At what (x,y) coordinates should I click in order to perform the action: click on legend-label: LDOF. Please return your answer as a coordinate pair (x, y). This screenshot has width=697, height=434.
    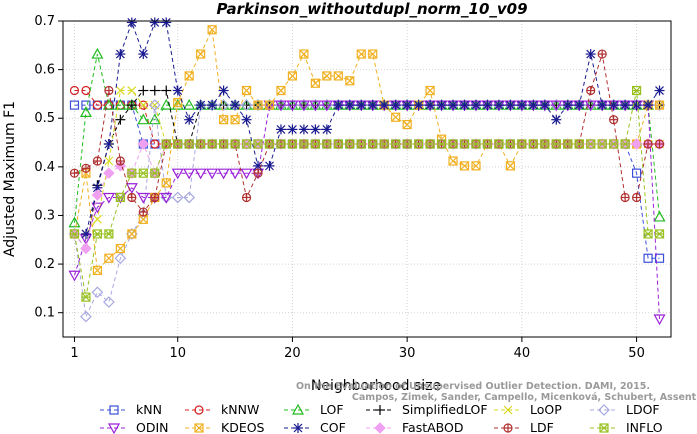
    Looking at the image, I should click on (643, 409).